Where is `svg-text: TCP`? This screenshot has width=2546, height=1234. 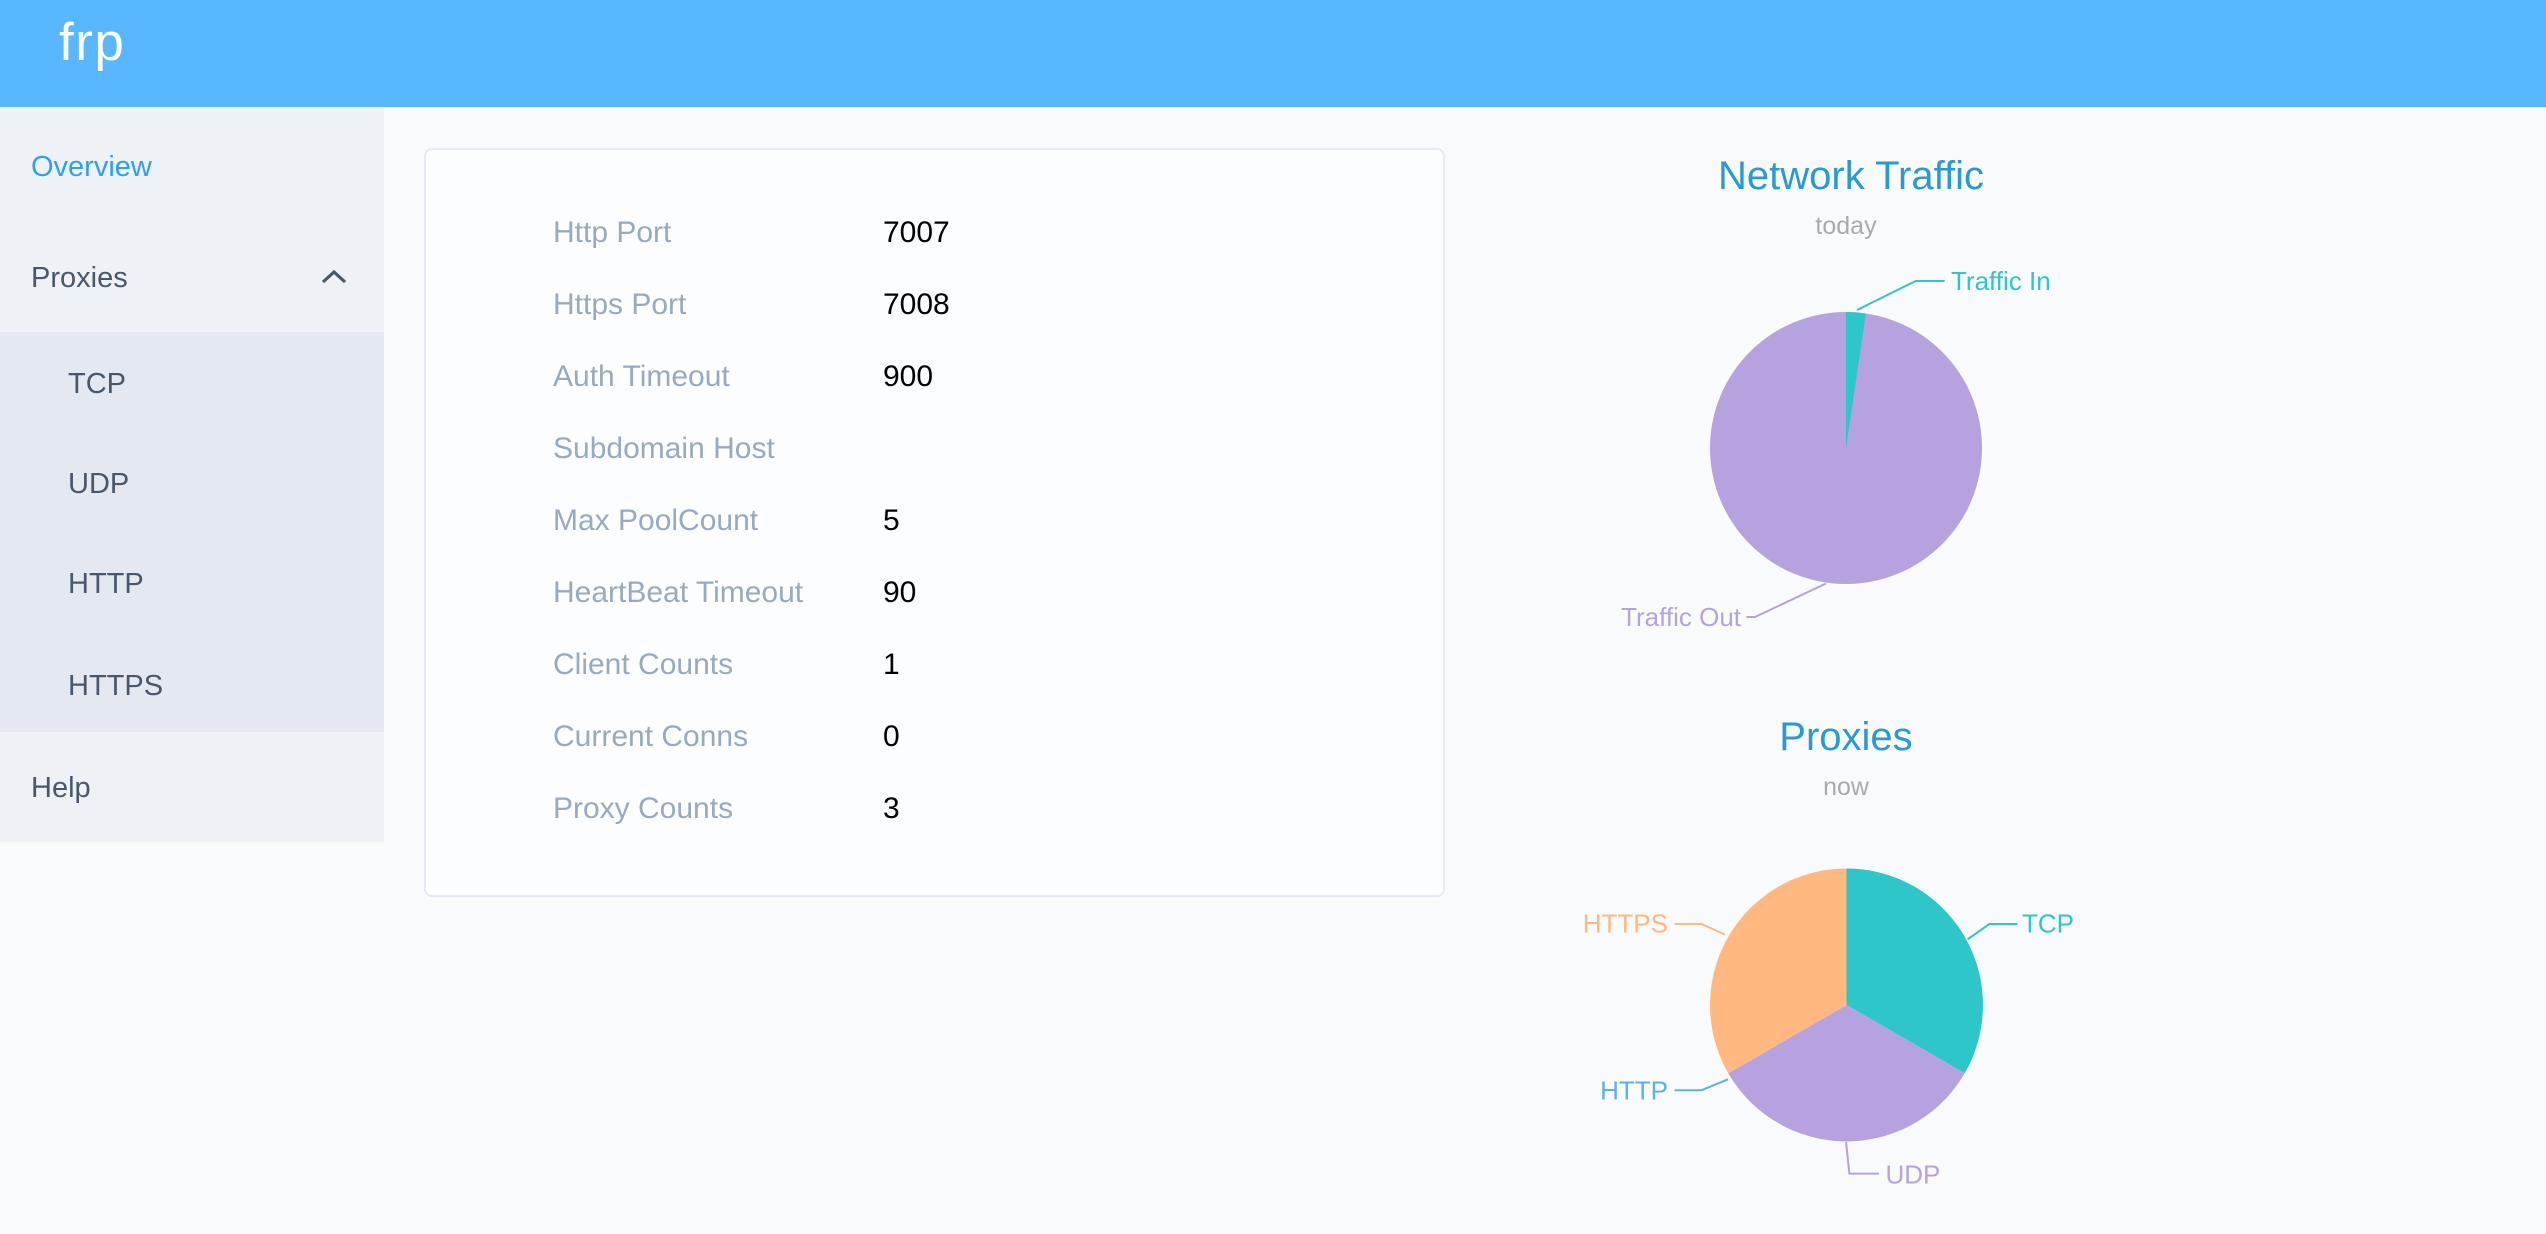
svg-text: TCP is located at coordinates (2048, 924).